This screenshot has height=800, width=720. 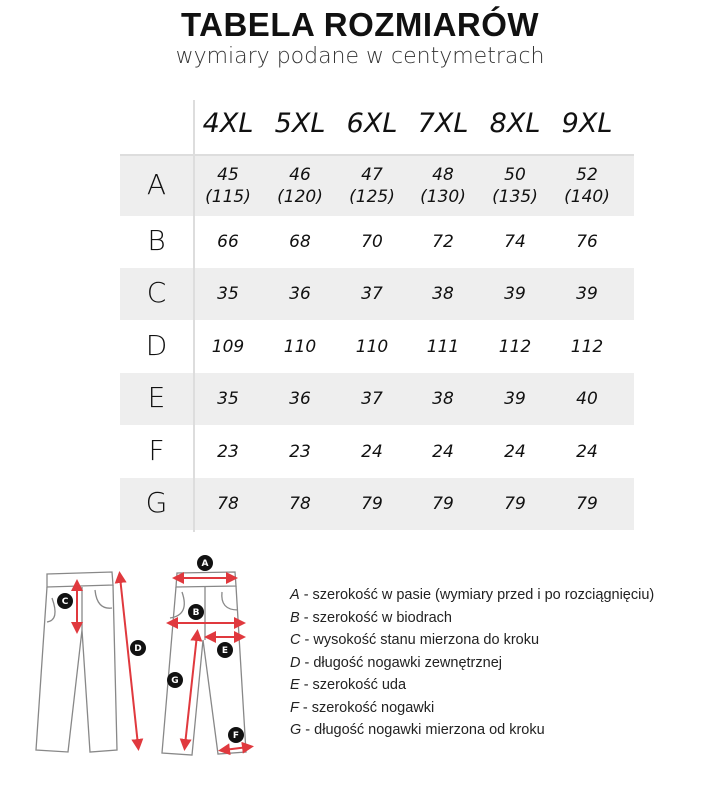 What do you see at coordinates (587, 197) in the screenshot?
I see `cell-value-stretched: (140)` at bounding box center [587, 197].